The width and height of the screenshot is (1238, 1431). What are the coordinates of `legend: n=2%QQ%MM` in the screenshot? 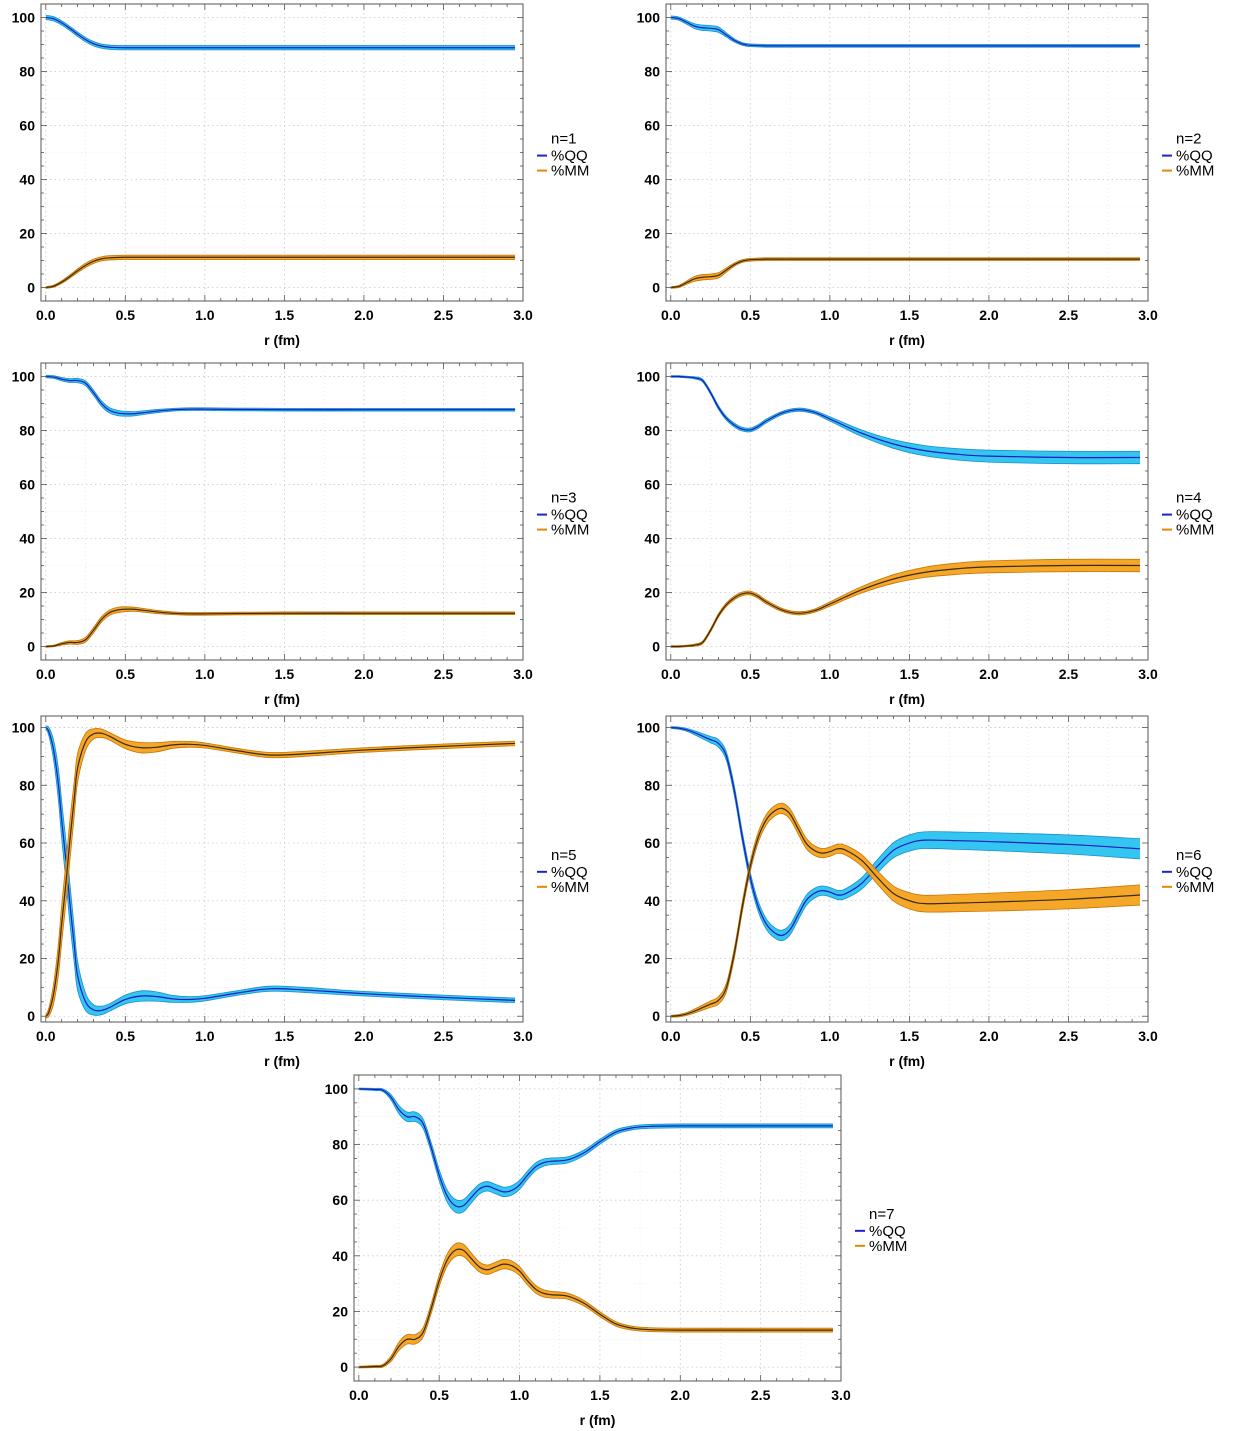 It's located at (1188, 155).